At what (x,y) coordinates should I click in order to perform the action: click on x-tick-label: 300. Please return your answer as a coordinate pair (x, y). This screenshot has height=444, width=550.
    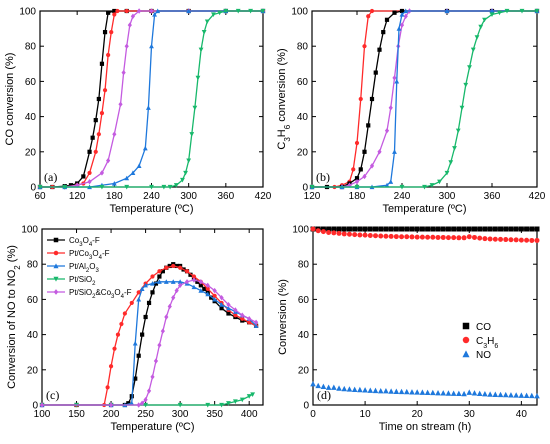
    Looking at the image, I should click on (180, 414).